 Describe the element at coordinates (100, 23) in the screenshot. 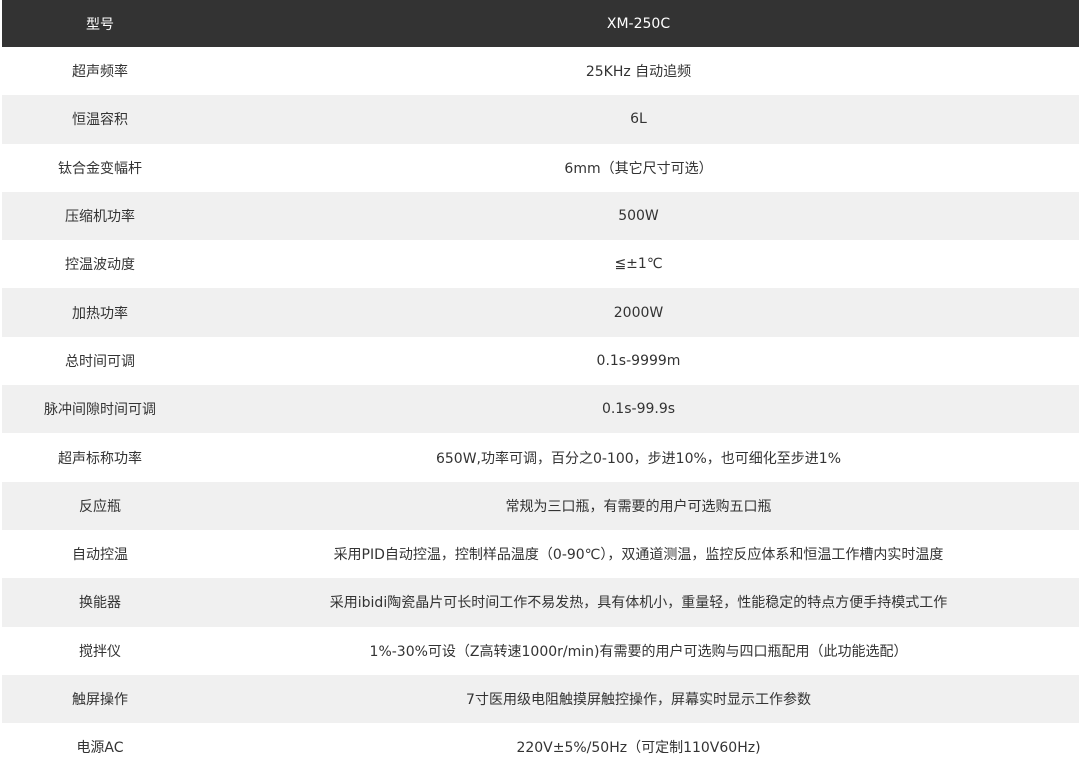

I see `header-label: 型号` at that location.